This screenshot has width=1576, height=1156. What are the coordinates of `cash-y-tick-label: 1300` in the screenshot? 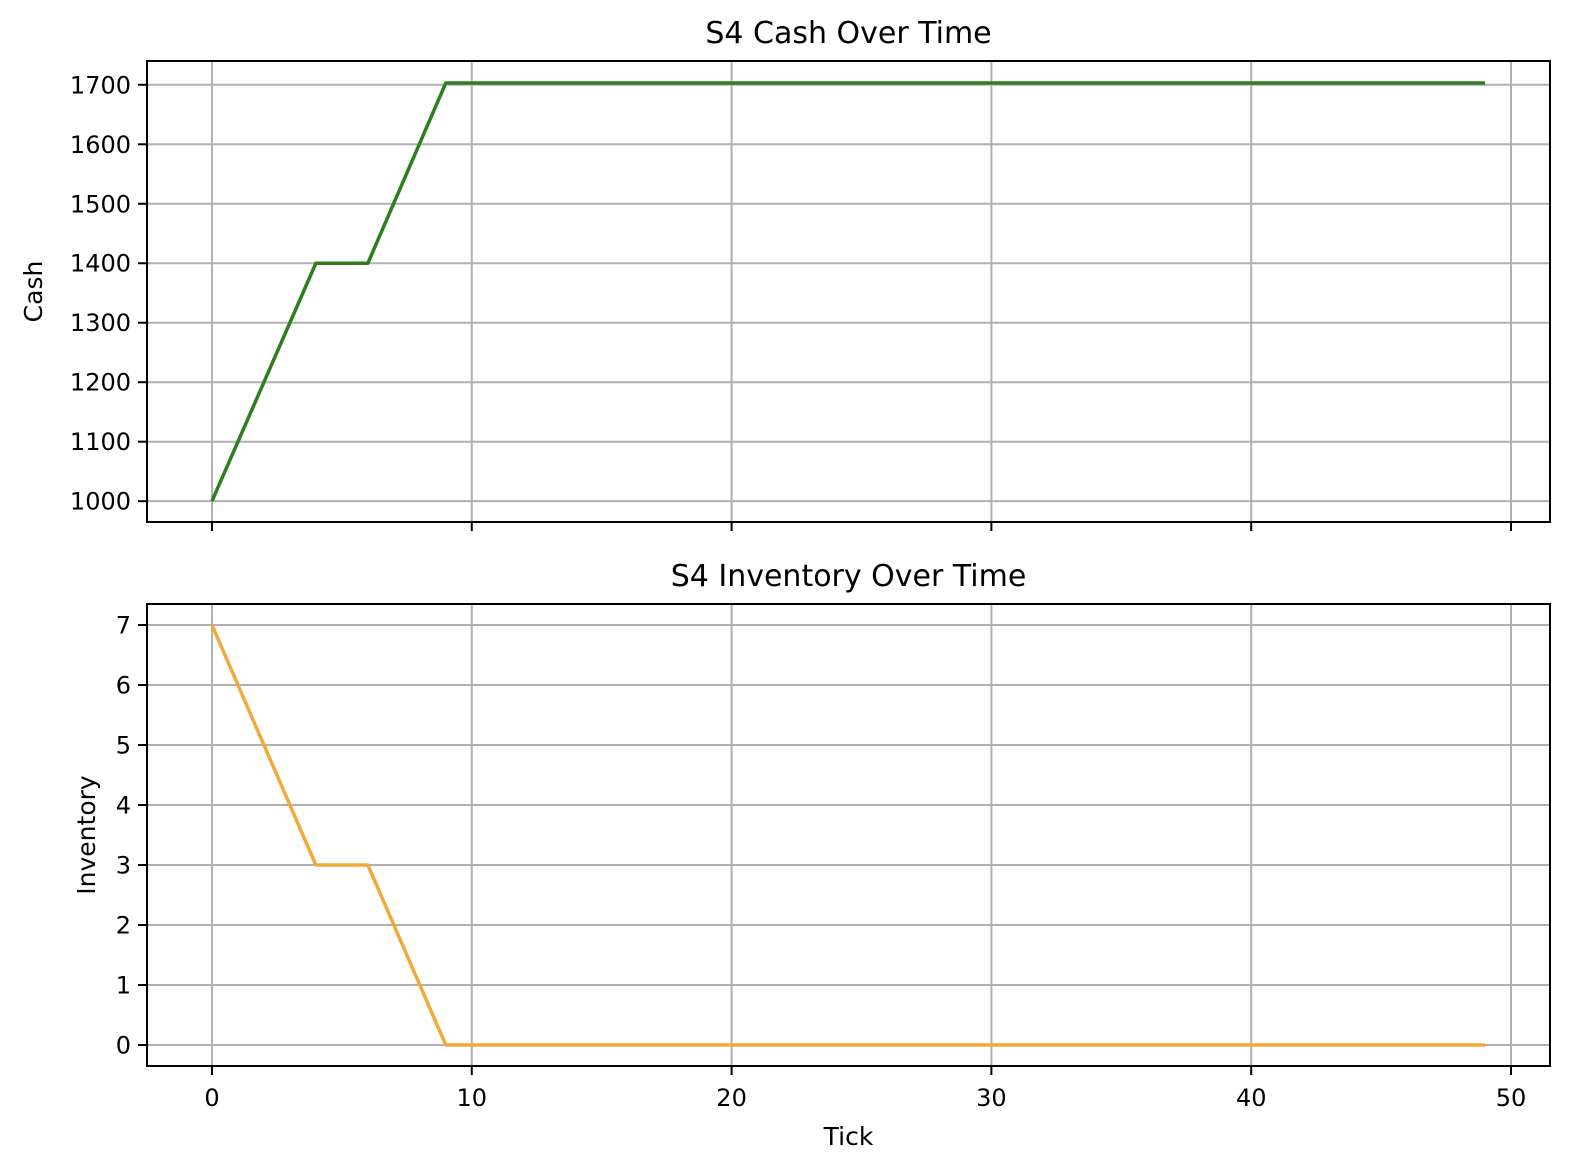 It's located at (100, 323).